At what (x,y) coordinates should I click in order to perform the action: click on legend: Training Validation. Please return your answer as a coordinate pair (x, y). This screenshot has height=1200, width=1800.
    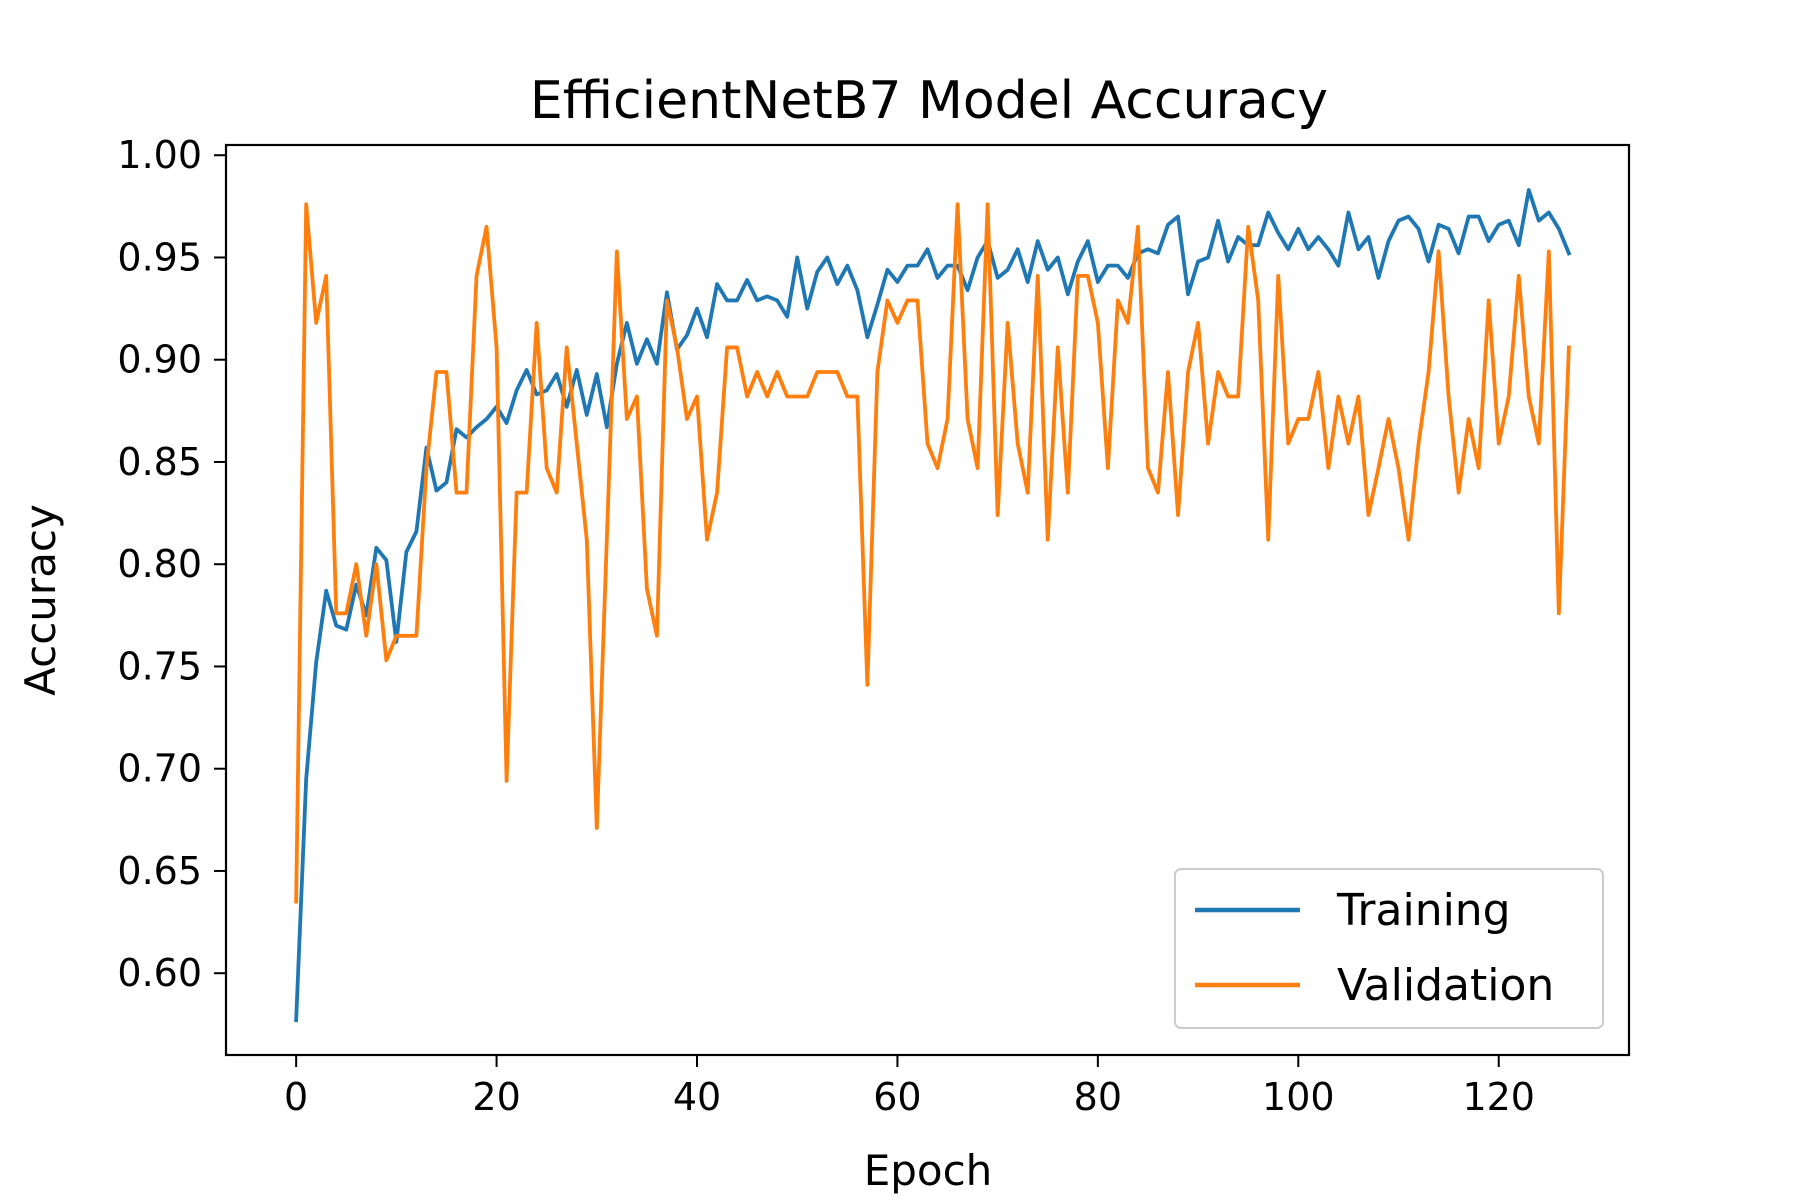
    Looking at the image, I should click on (1389, 948).